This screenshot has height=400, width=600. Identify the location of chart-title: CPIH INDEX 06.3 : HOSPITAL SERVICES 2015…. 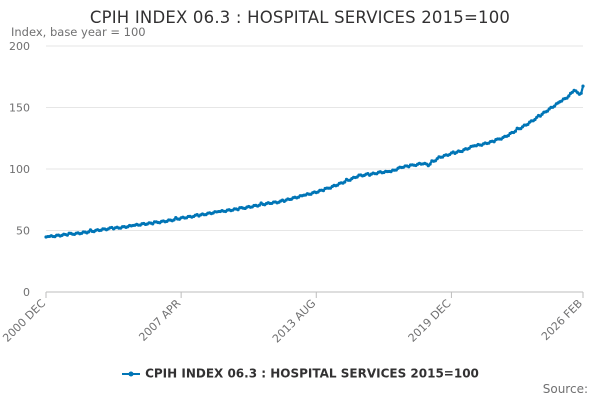
(300, 17).